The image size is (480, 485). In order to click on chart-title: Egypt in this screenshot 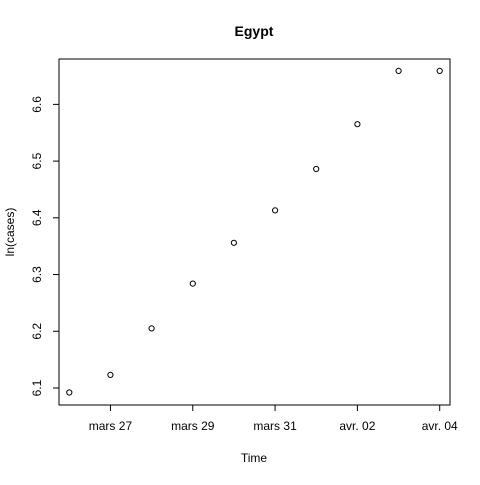, I will do `click(254, 31)`.